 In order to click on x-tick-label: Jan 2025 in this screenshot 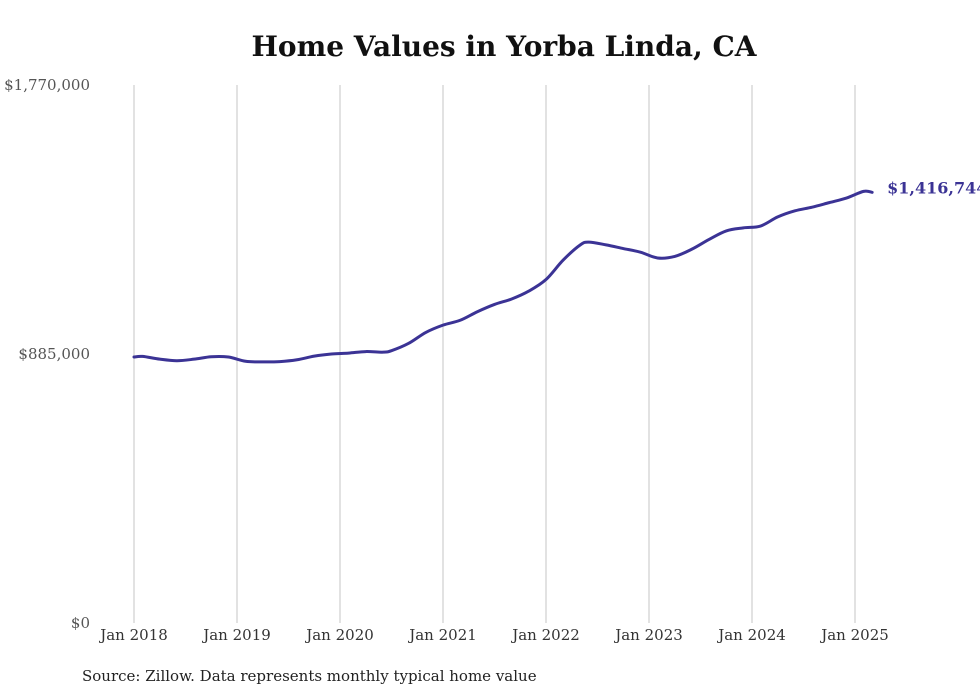, I will do `click(854, 635)`.